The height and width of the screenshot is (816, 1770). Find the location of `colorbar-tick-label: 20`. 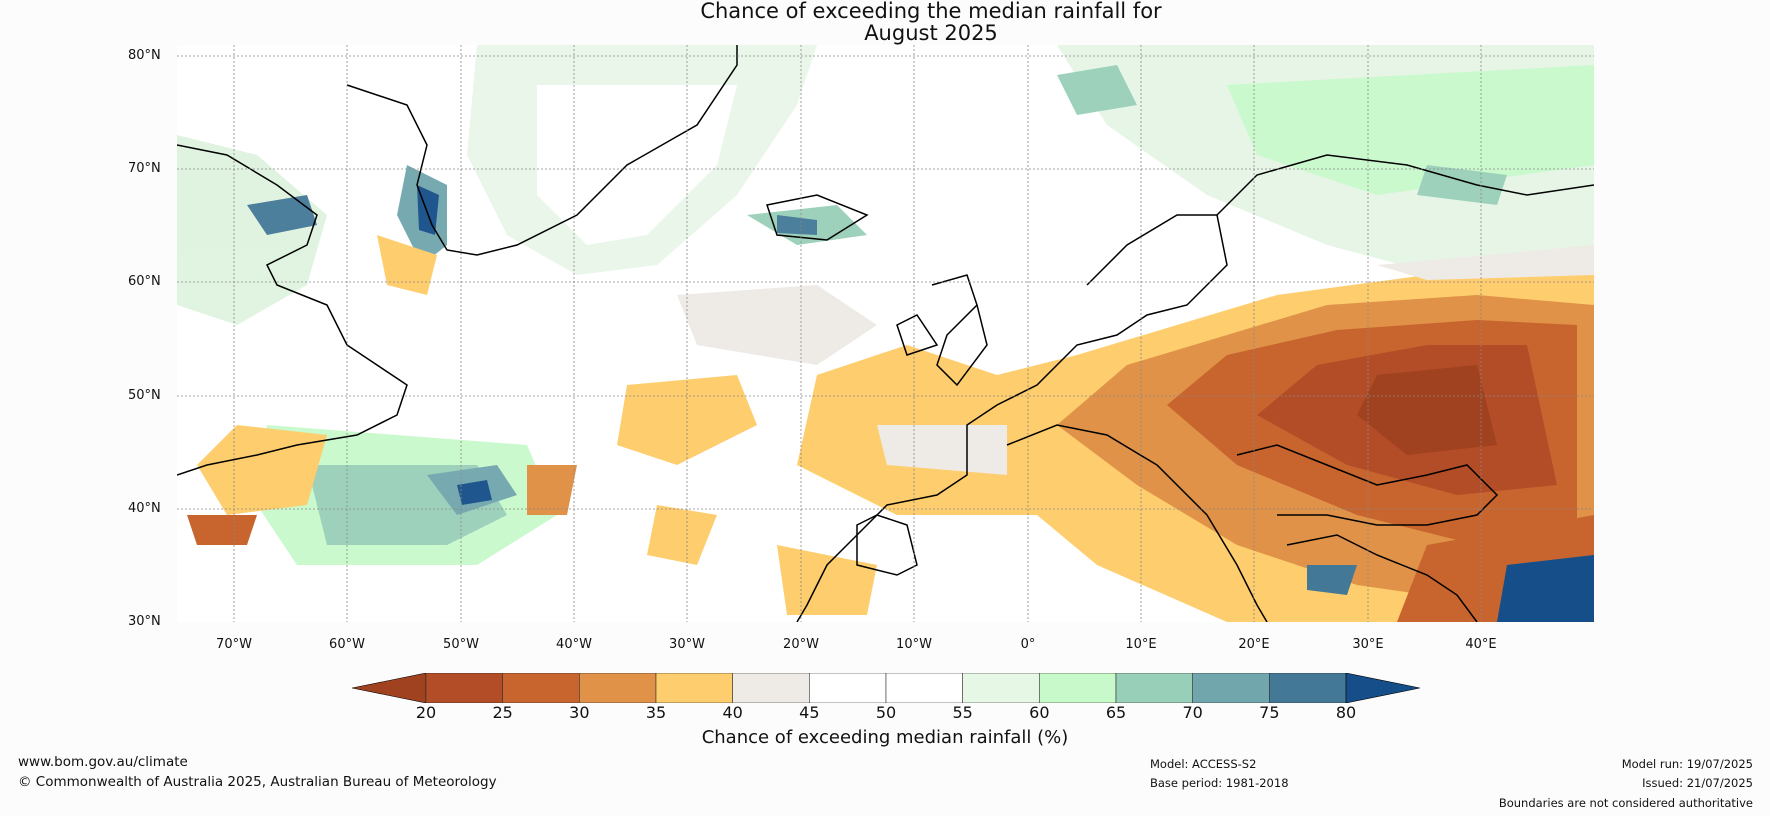

colorbar-tick-label: 20 is located at coordinates (426, 712).